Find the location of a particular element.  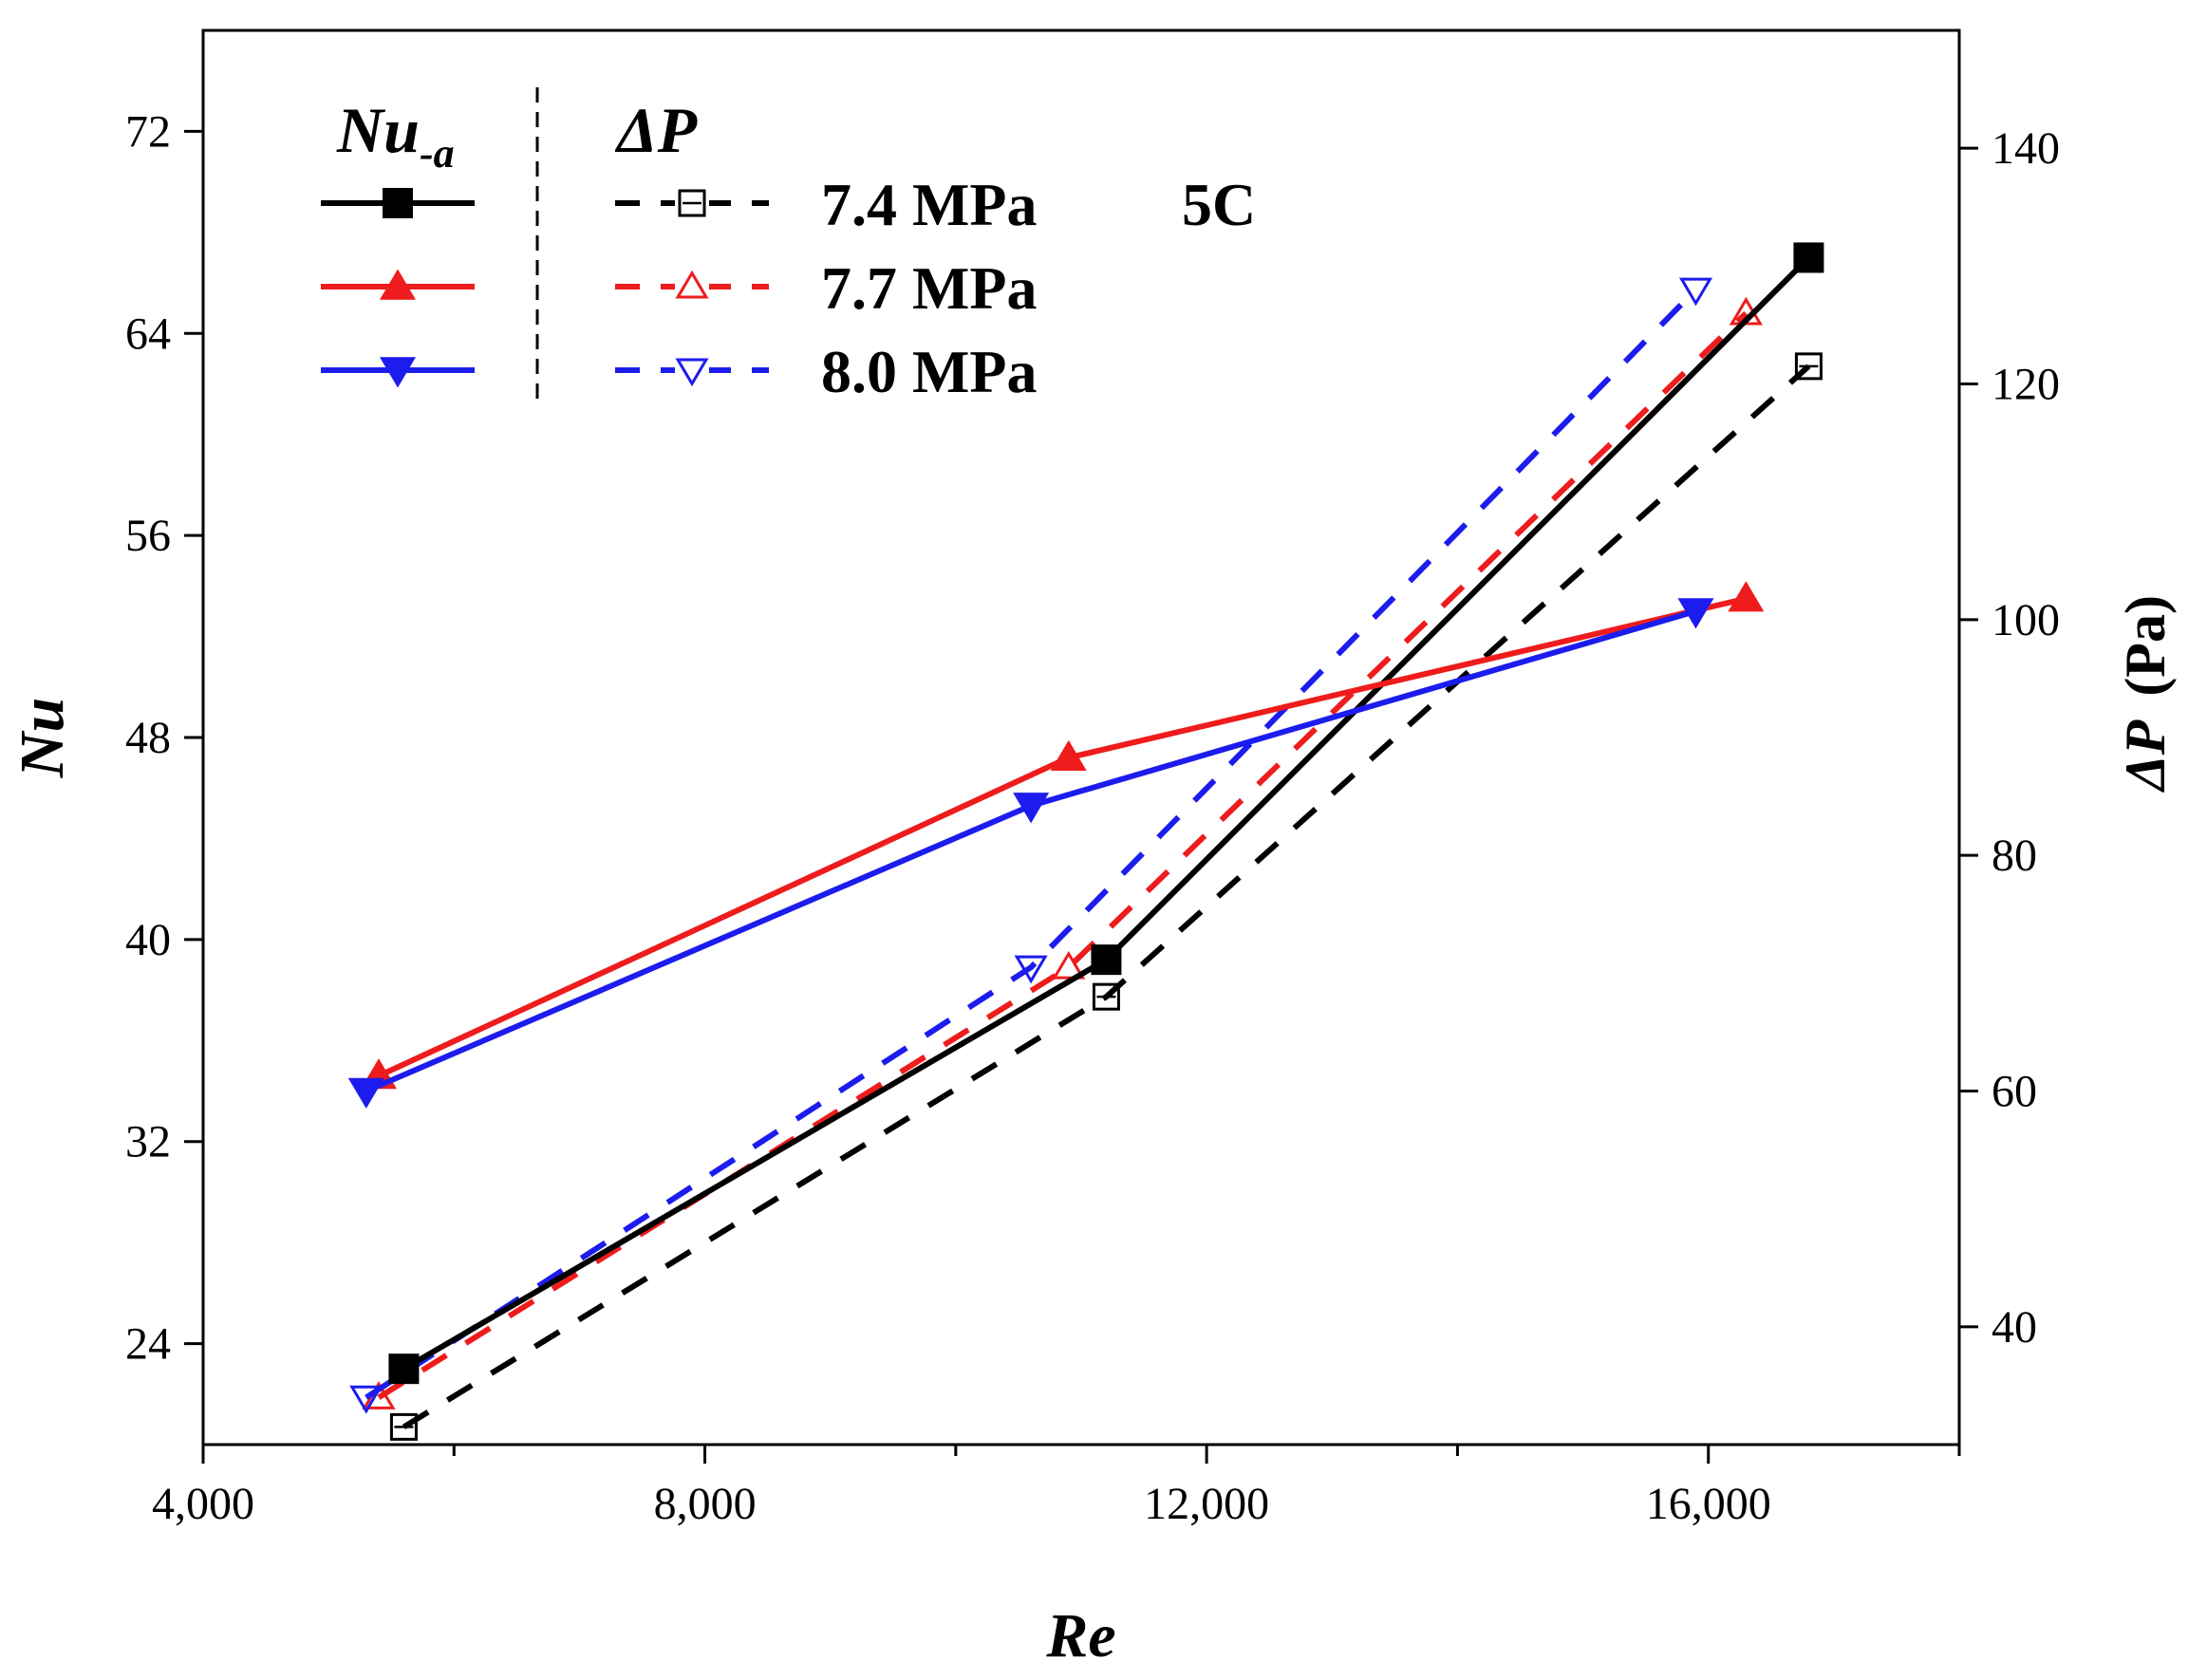

y-right-axis-title: ΔP (Pa) is located at coordinates (2146, 694).